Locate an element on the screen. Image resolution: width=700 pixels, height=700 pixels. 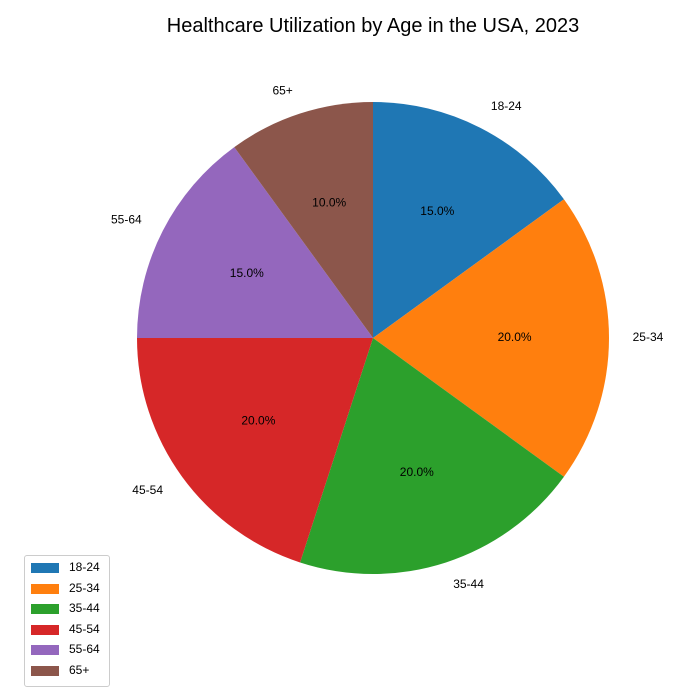
slice-percent-4: 15.0% is located at coordinates (247, 273).